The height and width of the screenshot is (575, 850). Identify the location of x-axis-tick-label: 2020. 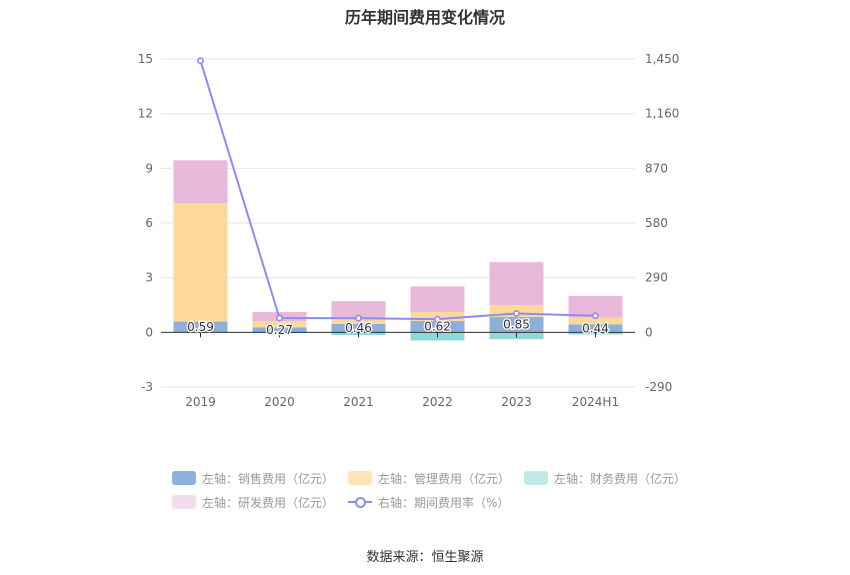
(279, 402).